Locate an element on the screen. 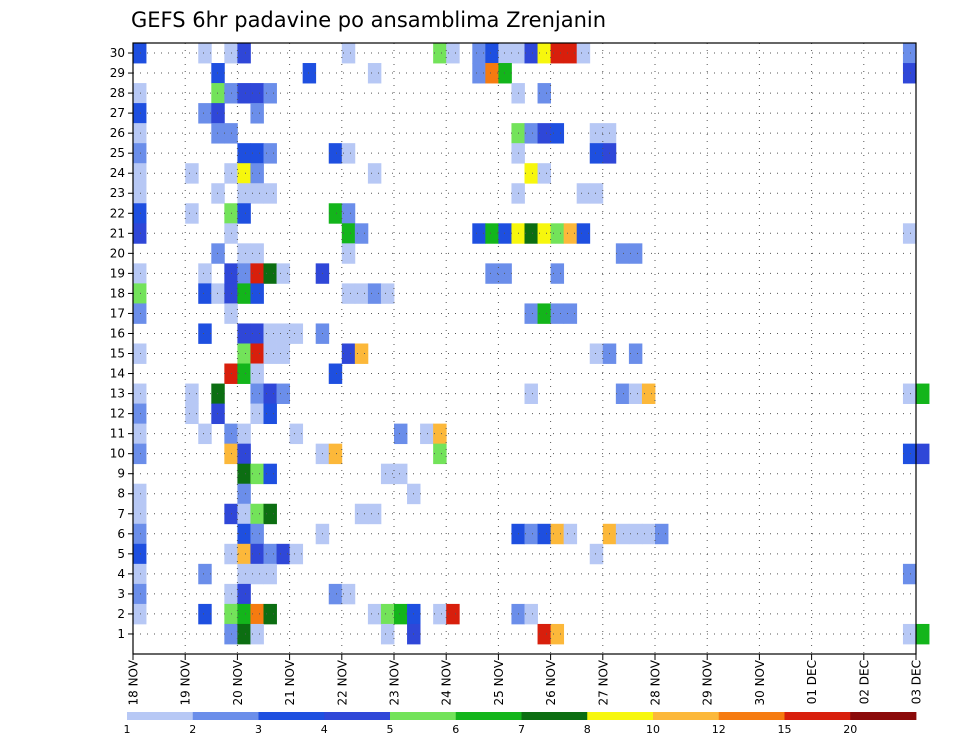 This screenshot has width=960, height=742. y-tick-label: 10 is located at coordinates (117, 454).